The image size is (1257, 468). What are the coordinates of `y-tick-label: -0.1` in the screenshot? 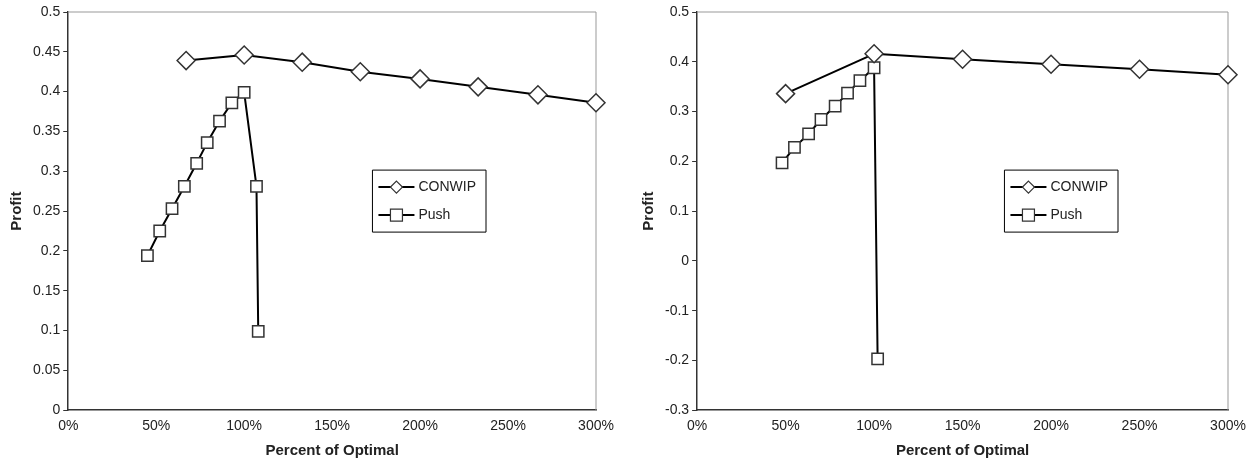 It's located at (677, 309).